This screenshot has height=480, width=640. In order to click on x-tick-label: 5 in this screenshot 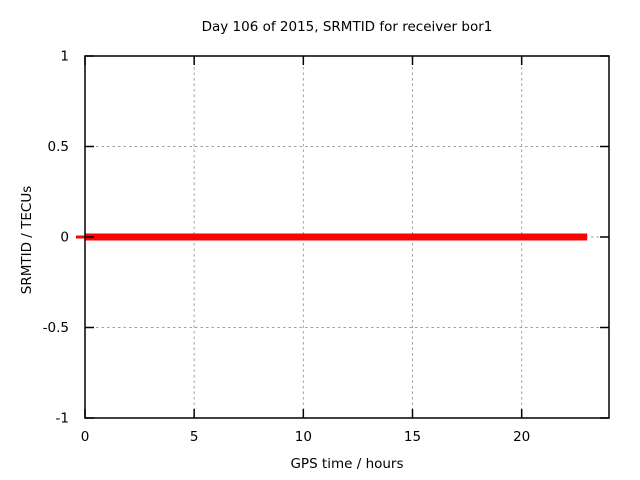, I will do `click(194, 437)`.